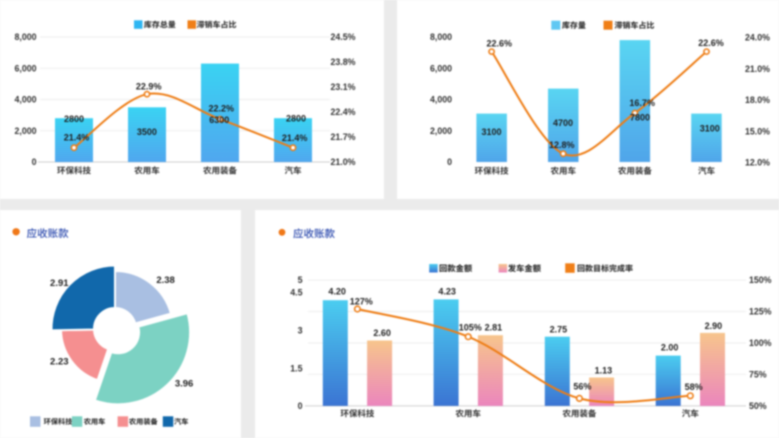 The width and height of the screenshot is (779, 438). I want to click on svg-text: 150%, so click(760, 280).